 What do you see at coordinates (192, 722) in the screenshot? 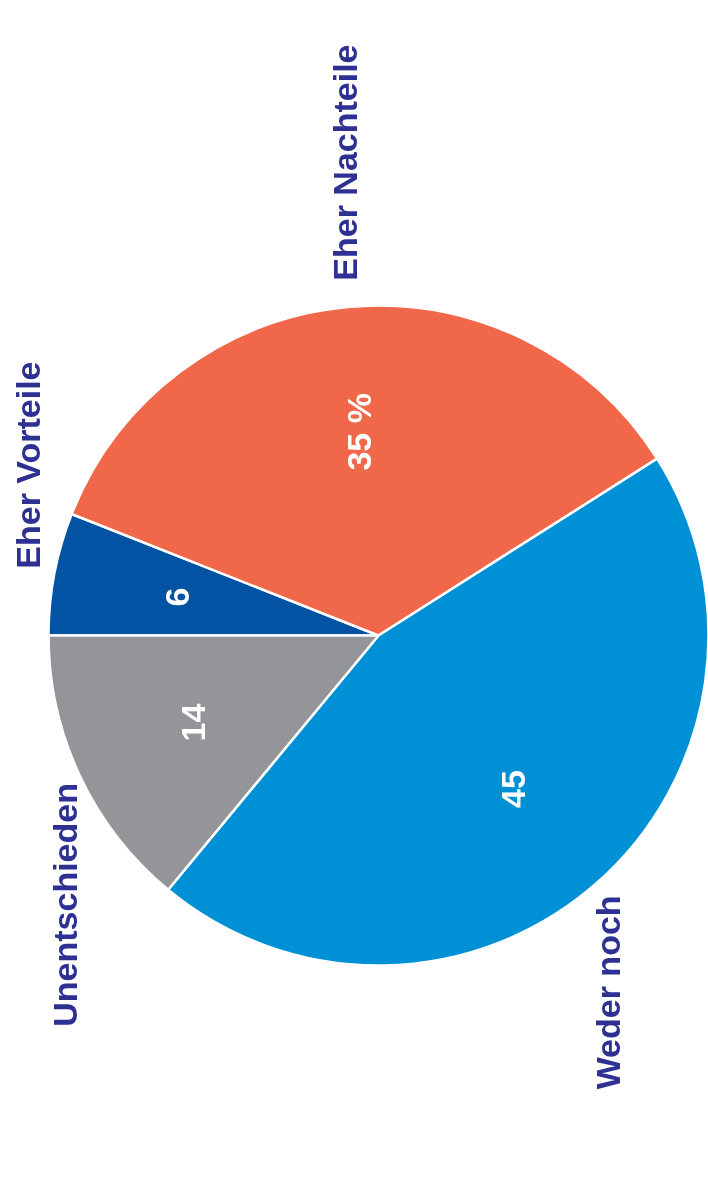
I see `data-label: 14` at bounding box center [192, 722].